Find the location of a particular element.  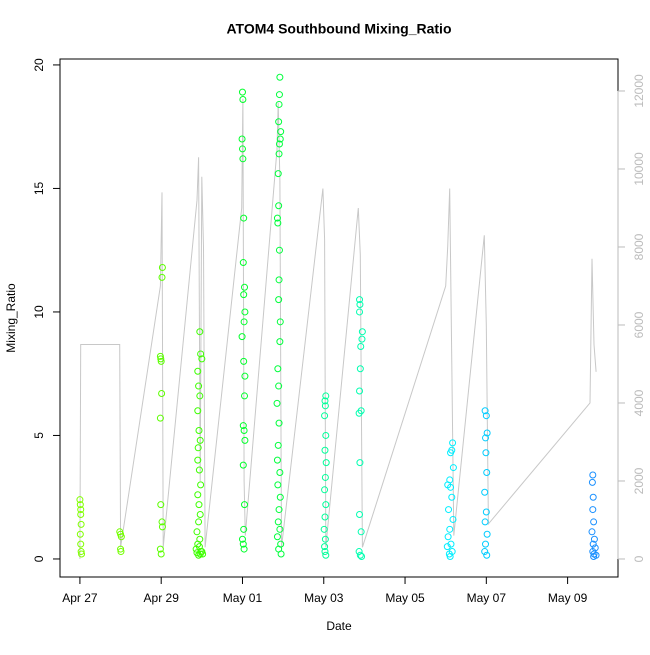

x-tick-label: May 03 is located at coordinates (324, 598).